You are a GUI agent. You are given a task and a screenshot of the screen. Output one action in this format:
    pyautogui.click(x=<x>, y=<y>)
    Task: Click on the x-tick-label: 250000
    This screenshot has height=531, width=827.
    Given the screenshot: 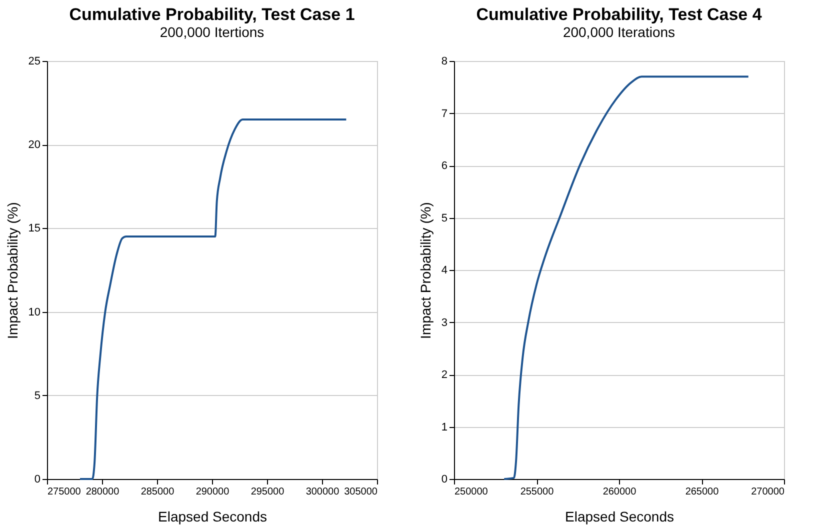 What is the action you would take?
    pyautogui.click(x=471, y=492)
    